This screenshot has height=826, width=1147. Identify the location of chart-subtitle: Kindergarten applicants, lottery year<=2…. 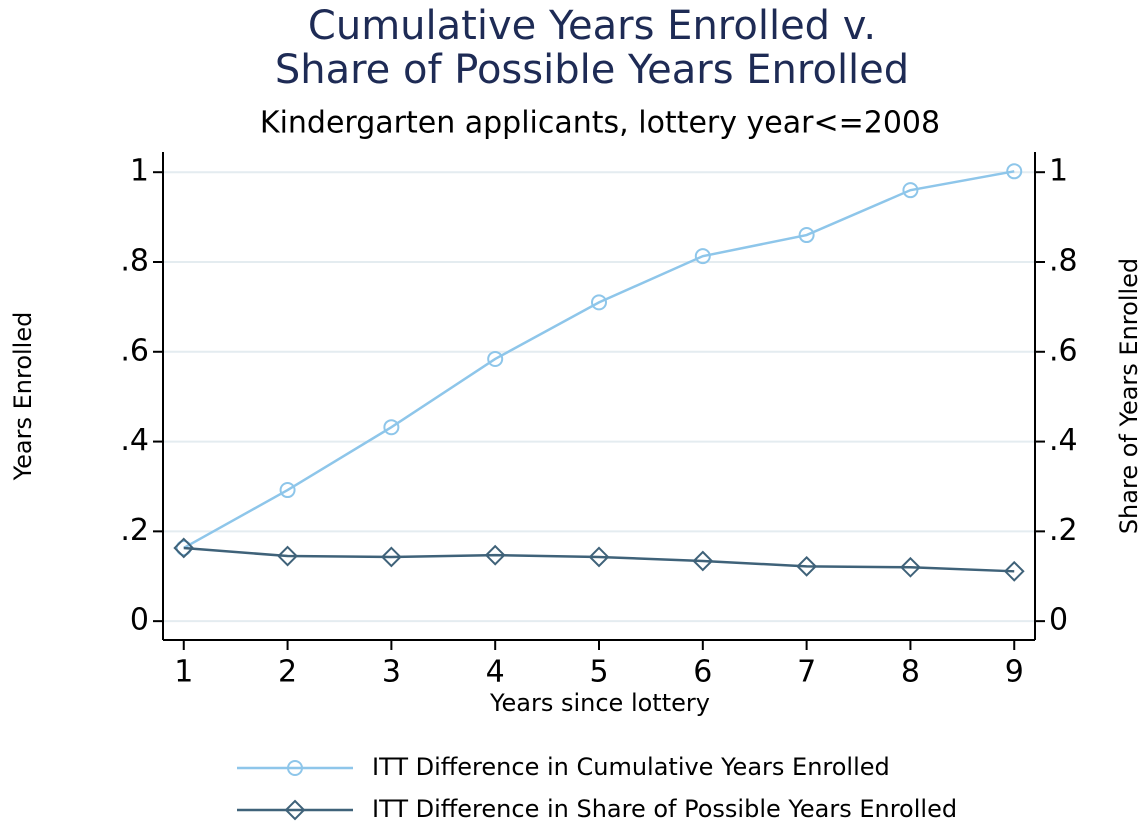
(600, 123).